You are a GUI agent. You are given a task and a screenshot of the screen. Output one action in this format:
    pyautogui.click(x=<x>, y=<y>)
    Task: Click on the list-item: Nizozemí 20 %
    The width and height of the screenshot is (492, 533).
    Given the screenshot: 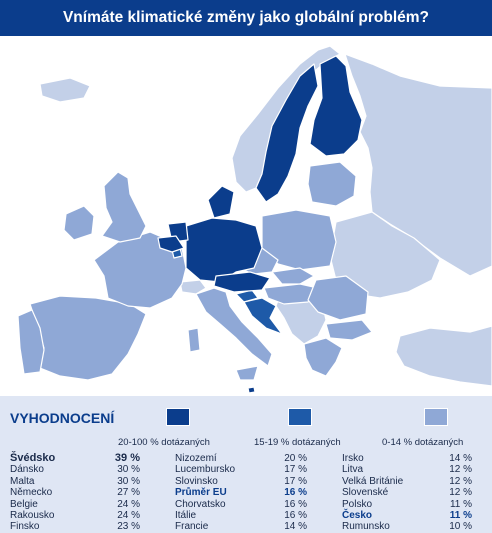 What is the action you would take?
    pyautogui.click(x=241, y=458)
    